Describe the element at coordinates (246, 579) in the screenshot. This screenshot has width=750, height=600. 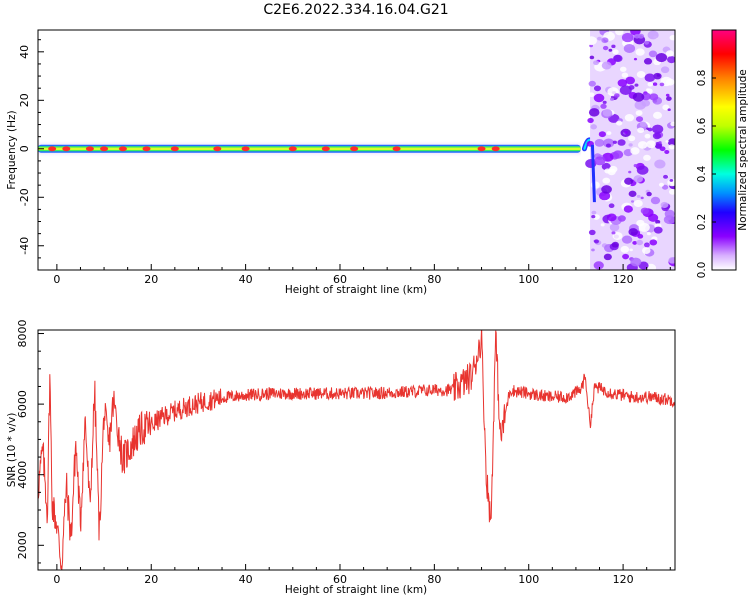
I see `snr-xtick-label: 40` at that location.